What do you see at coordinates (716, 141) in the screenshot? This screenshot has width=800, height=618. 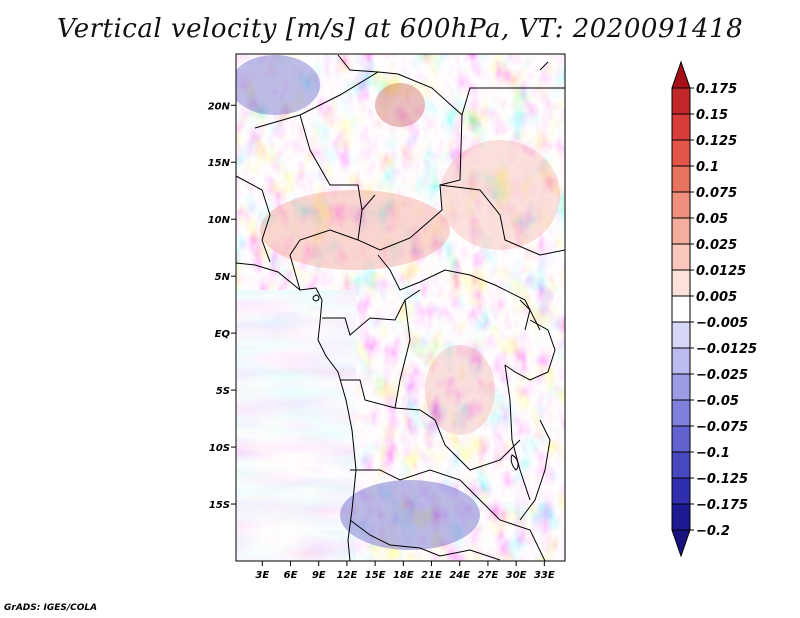 I see `colorbar-label: 0.125` at bounding box center [716, 141].